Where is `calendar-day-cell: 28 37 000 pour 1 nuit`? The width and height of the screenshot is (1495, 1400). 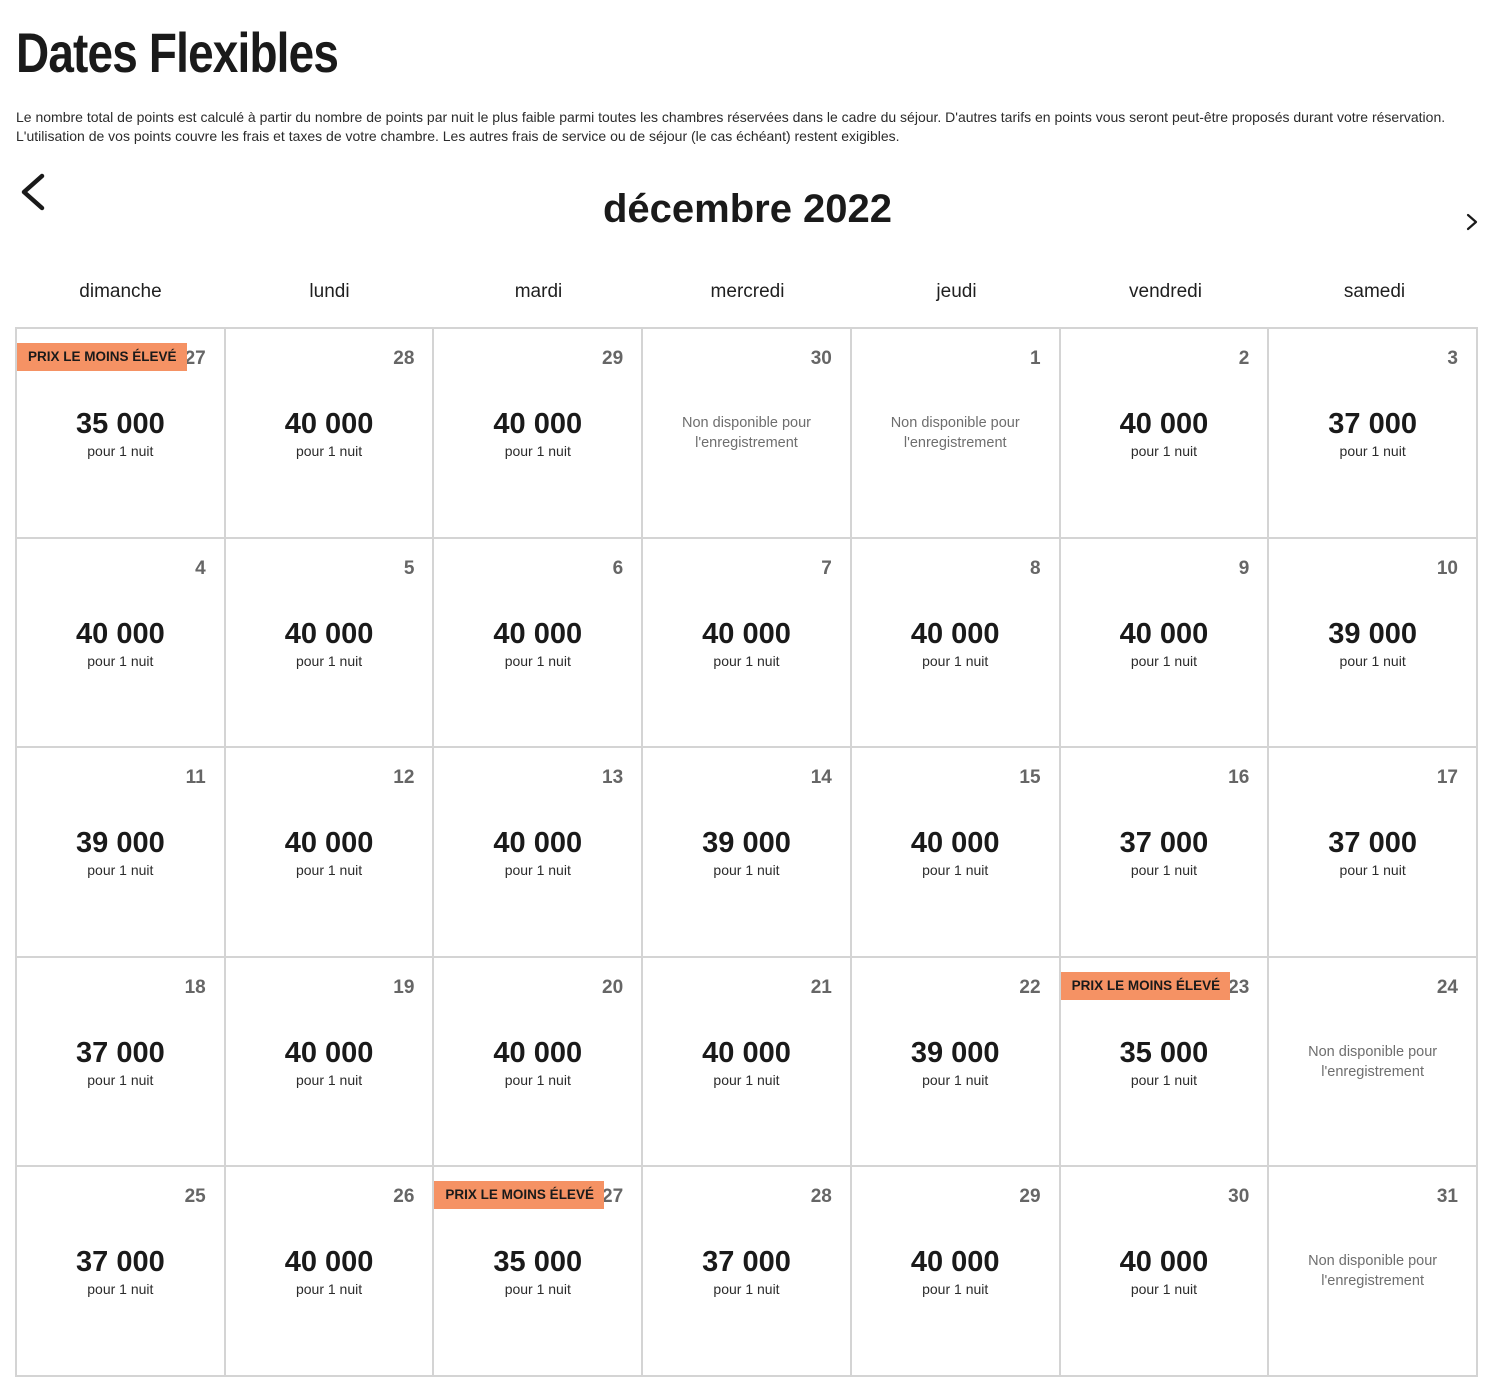 calendar-day-cell: 28 37 000 pour 1 nuit is located at coordinates (747, 1272).